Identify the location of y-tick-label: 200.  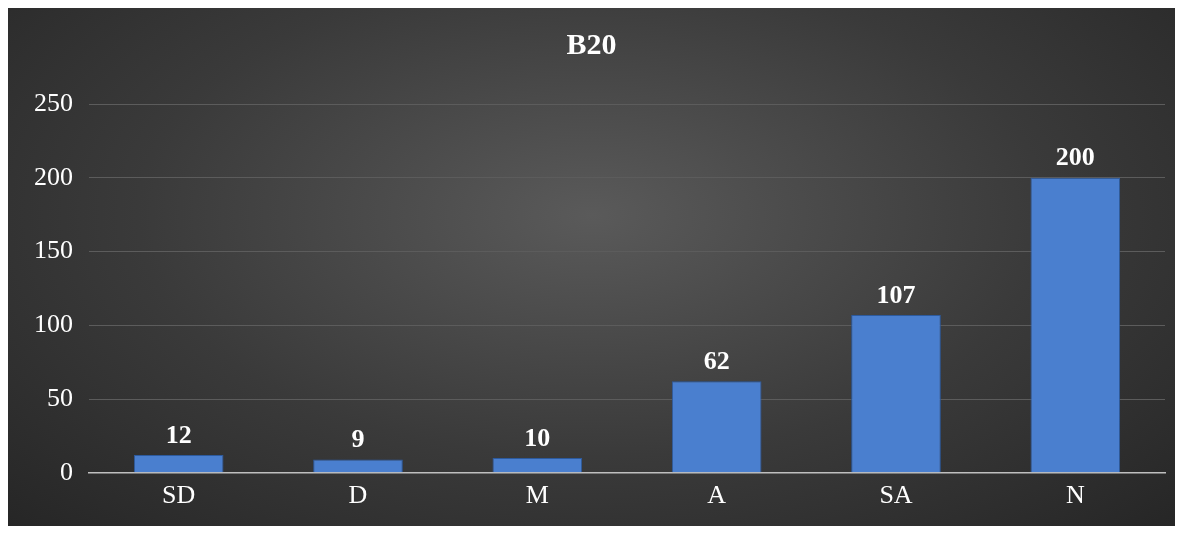
(53, 176).